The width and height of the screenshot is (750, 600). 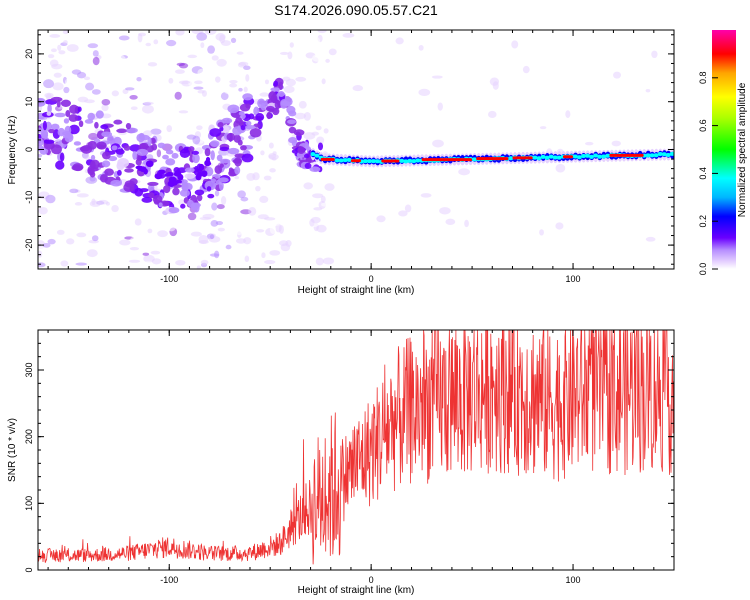 What do you see at coordinates (29, 503) in the screenshot?
I see `snr-ytick-label: 100` at bounding box center [29, 503].